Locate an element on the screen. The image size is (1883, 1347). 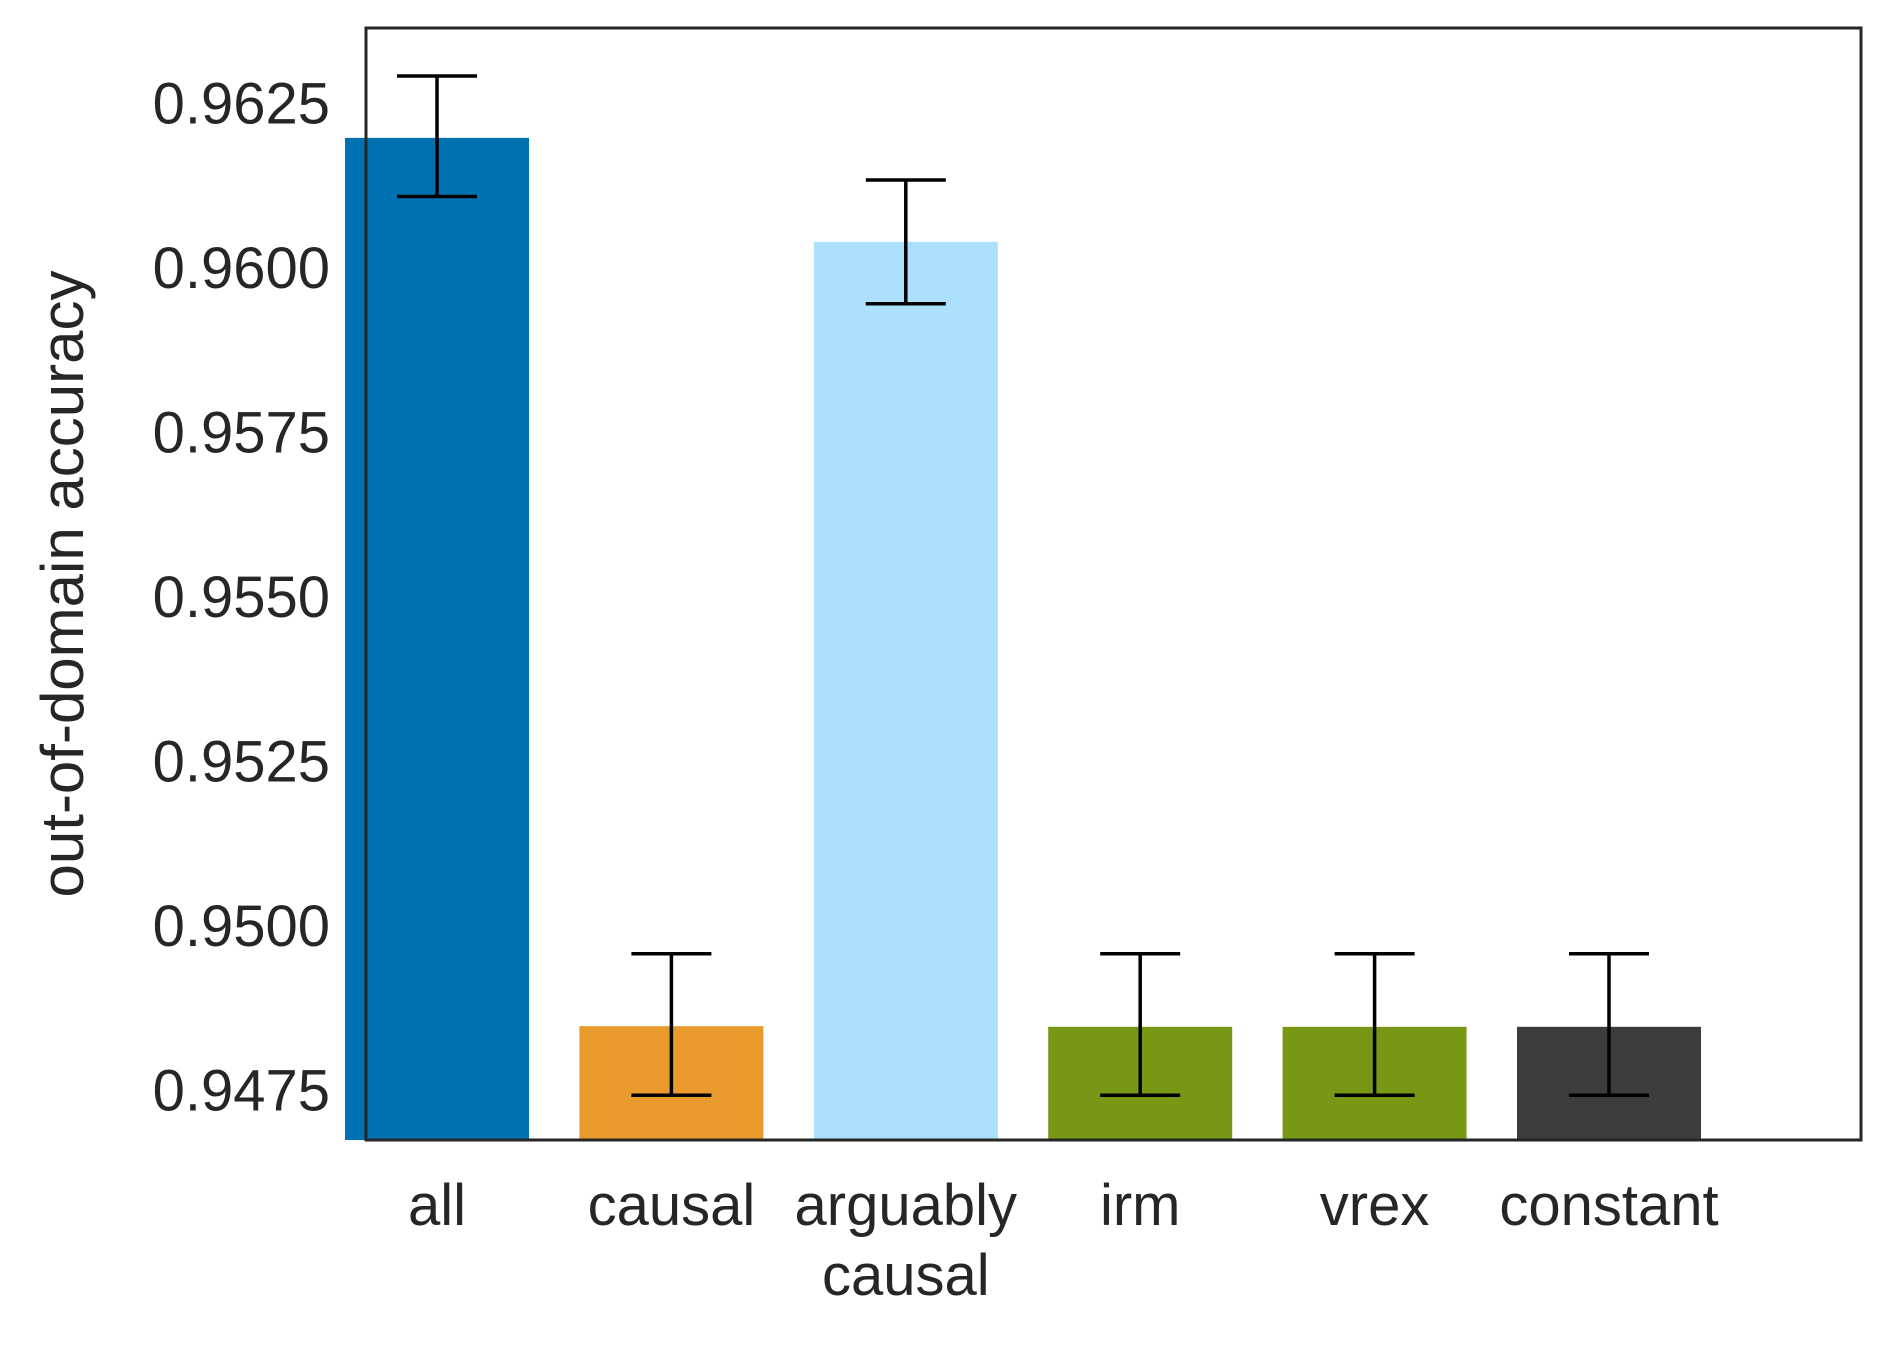
error-bar-all is located at coordinates (437, 136).